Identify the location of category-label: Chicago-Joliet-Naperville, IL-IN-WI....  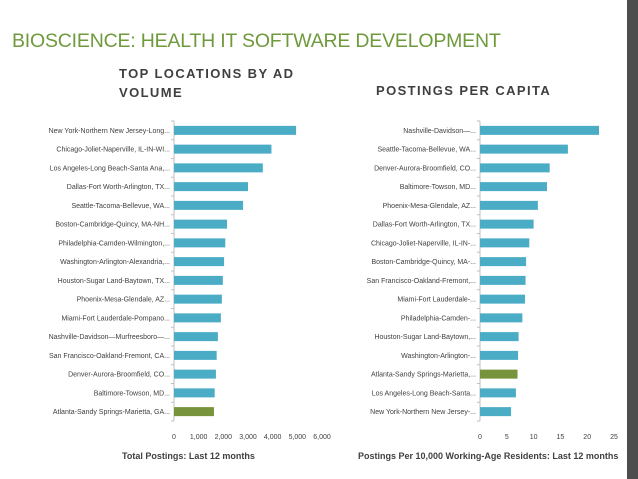
(113, 150).